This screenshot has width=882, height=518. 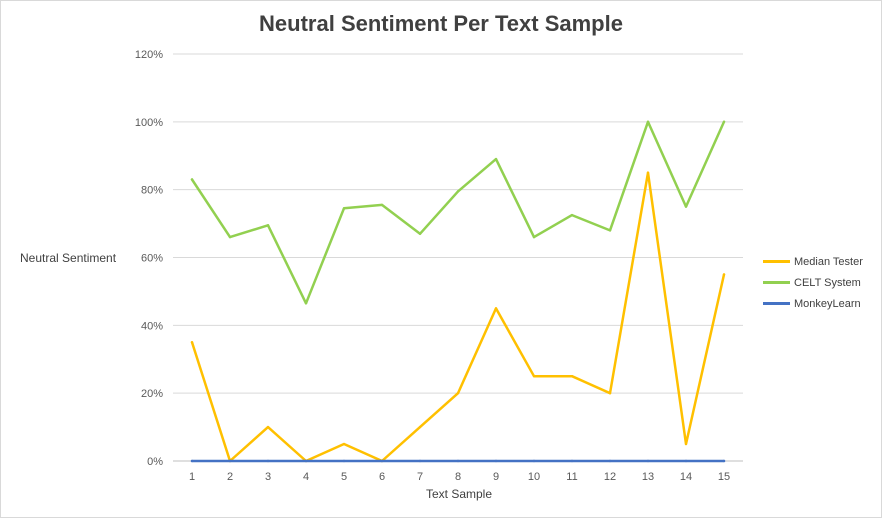 I want to click on x-tick-label: 3, so click(x=268, y=477).